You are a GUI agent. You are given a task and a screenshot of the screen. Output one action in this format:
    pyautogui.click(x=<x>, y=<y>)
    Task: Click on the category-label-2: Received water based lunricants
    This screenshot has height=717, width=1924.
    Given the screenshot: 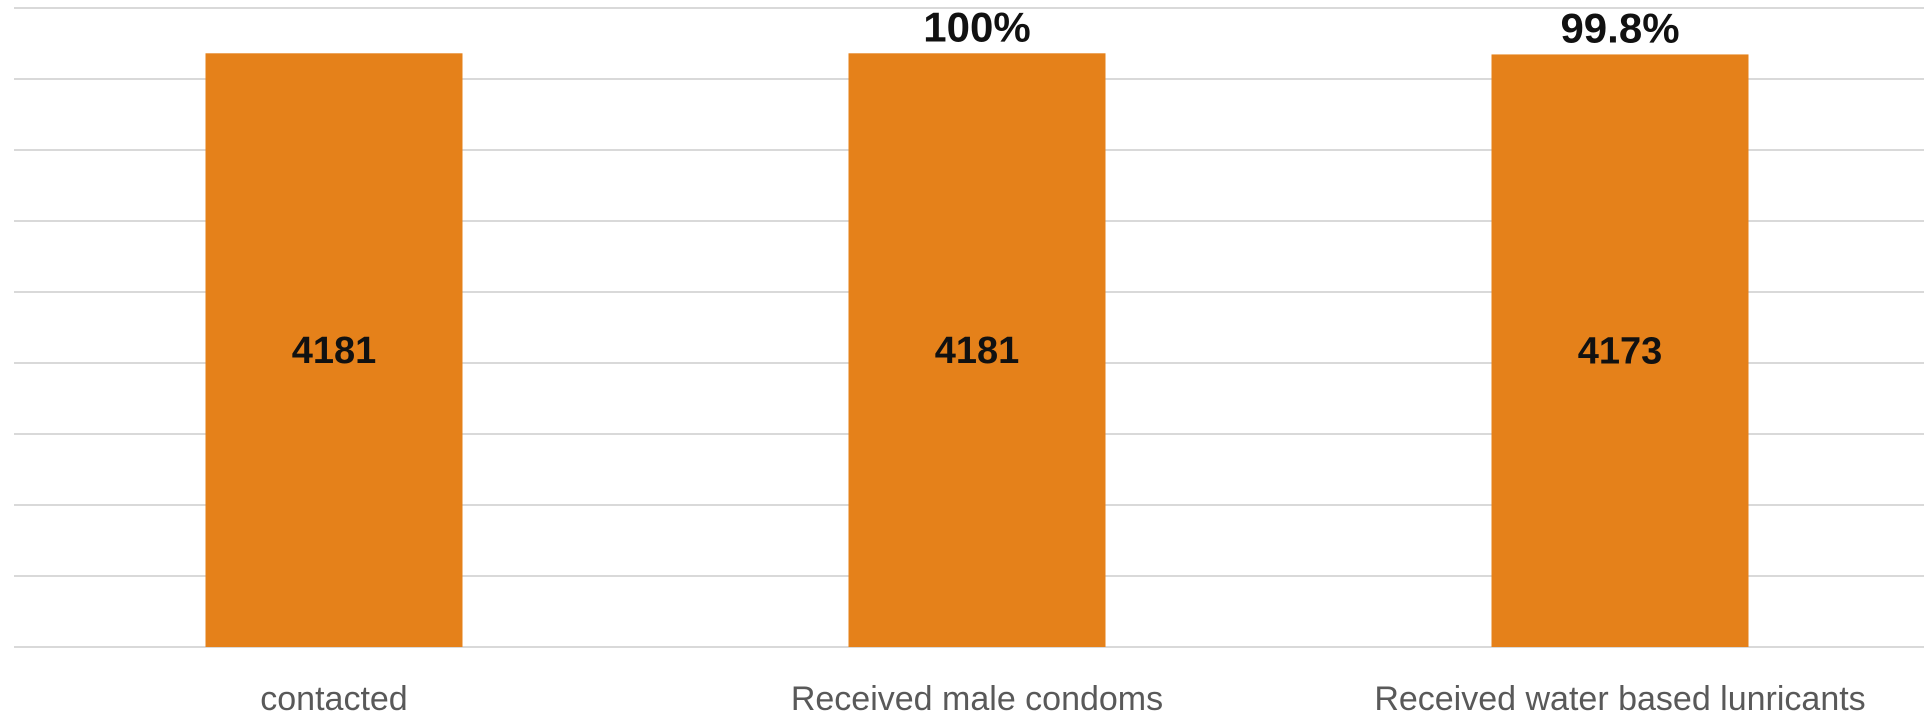 What is the action you would take?
    pyautogui.click(x=1619, y=698)
    